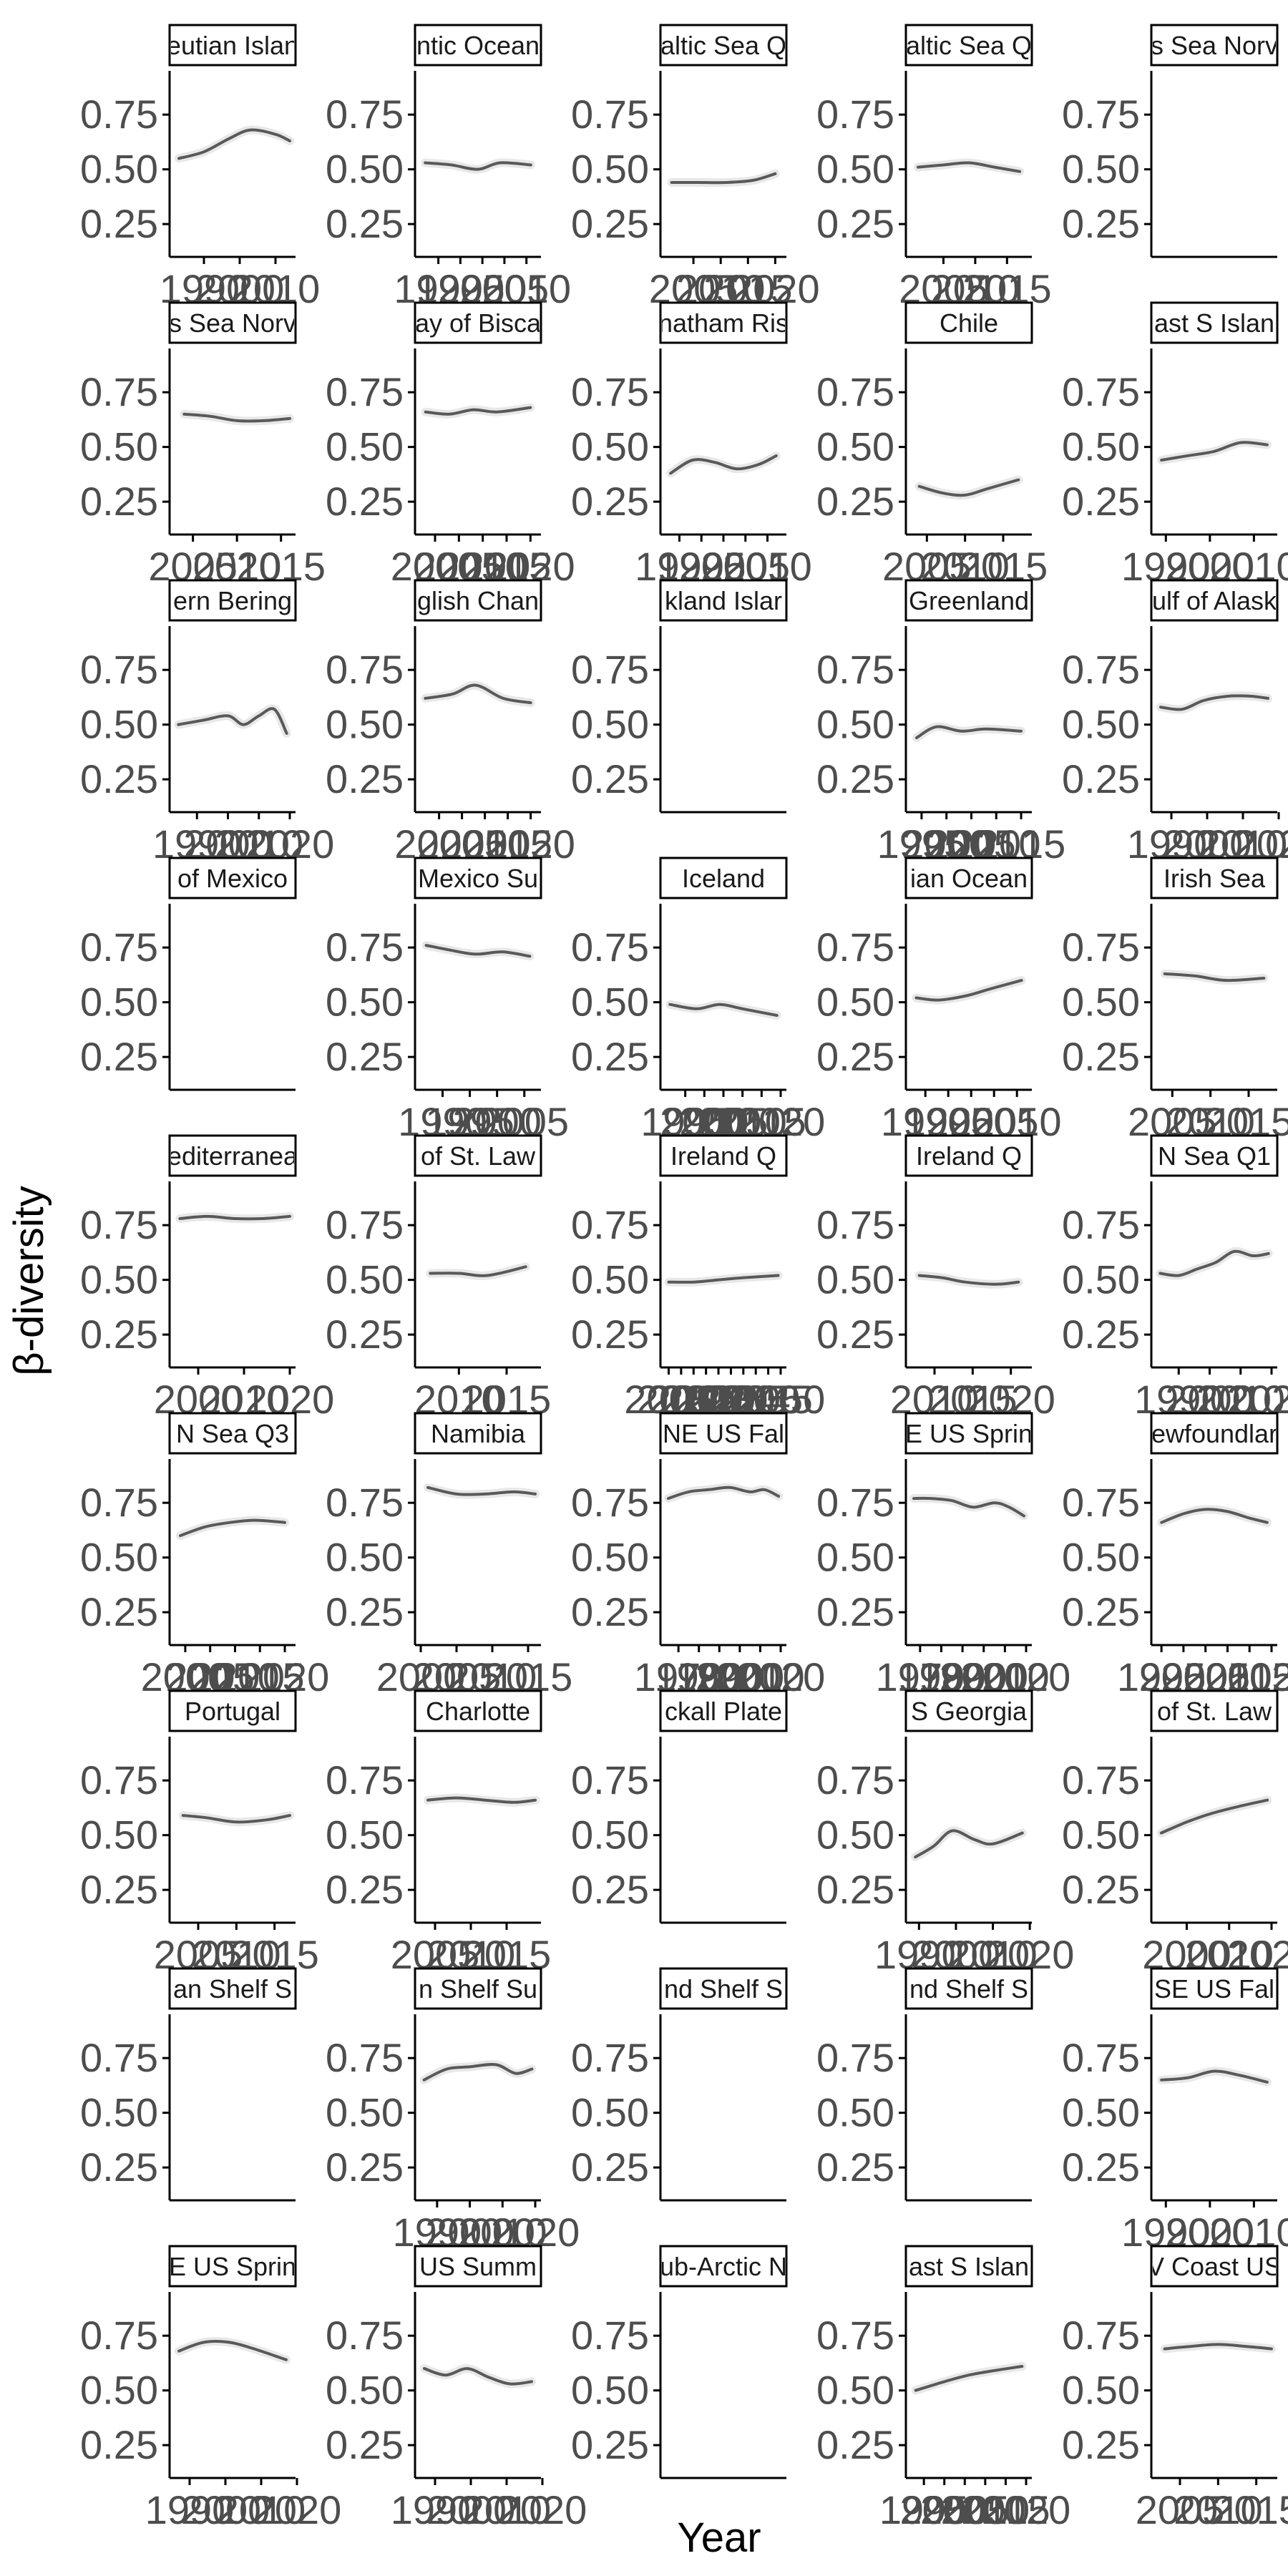 This screenshot has height=2576, width=1288. What do you see at coordinates (968, 1989) in the screenshot?
I see `facet-strip-label: nd Shelf S` at bounding box center [968, 1989].